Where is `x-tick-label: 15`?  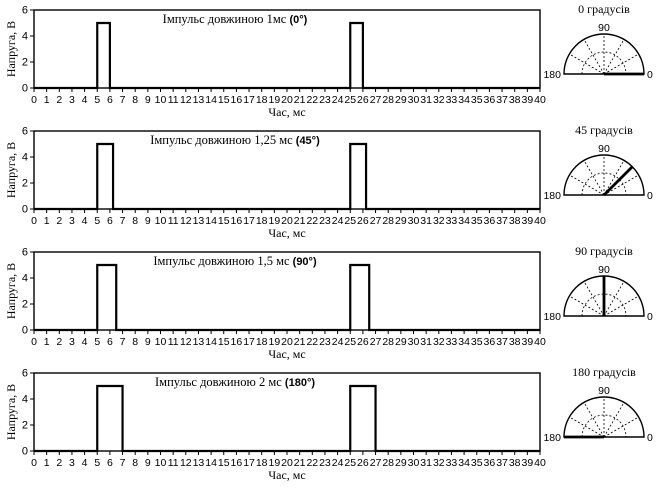
x-tick-label: 15 is located at coordinates (224, 463).